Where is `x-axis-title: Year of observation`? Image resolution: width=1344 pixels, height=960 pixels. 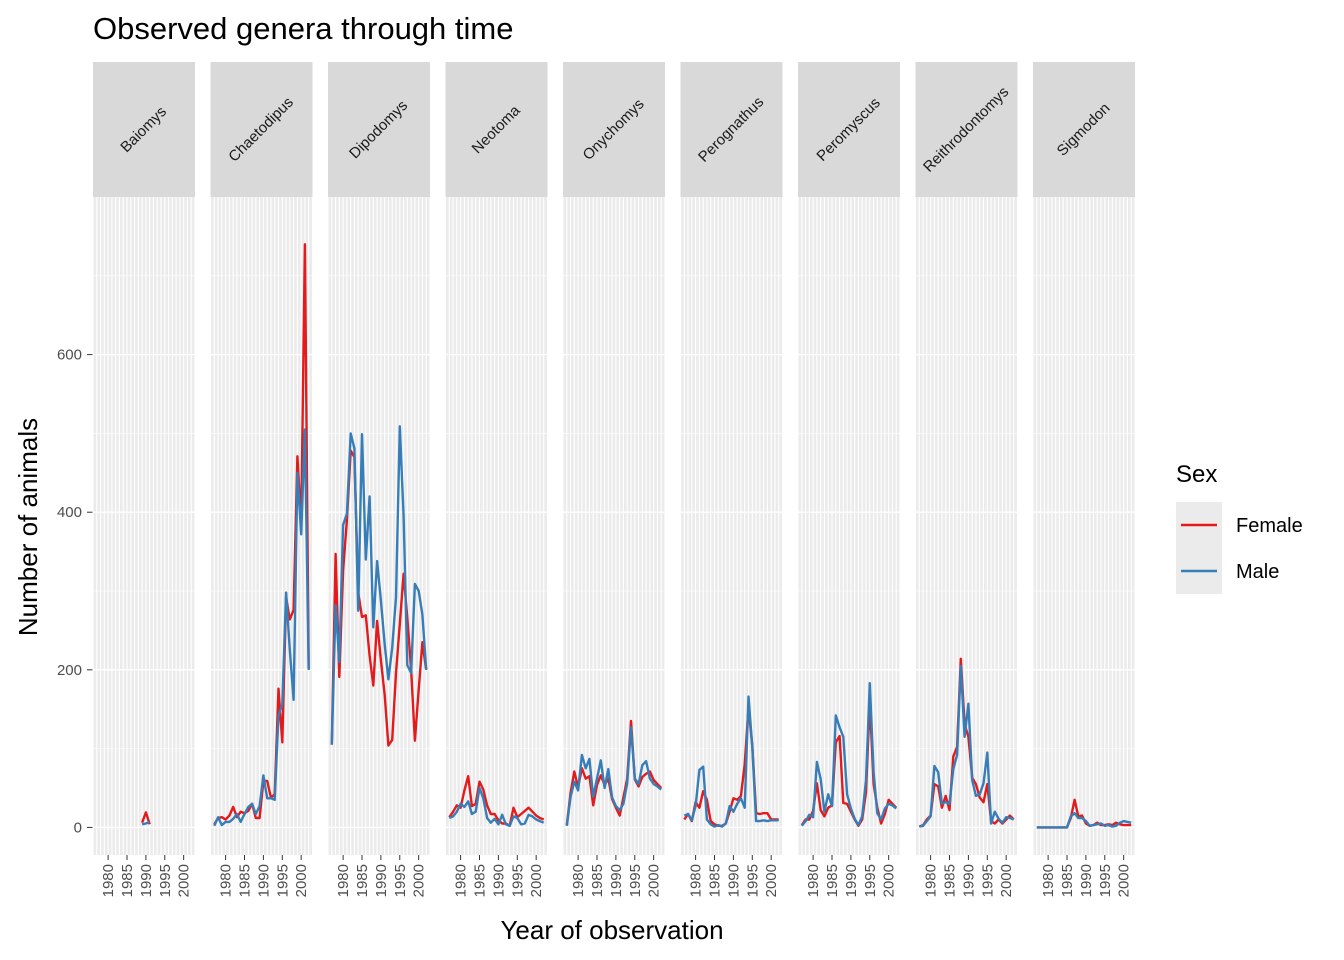 x-axis-title: Year of observation is located at coordinates (611, 930).